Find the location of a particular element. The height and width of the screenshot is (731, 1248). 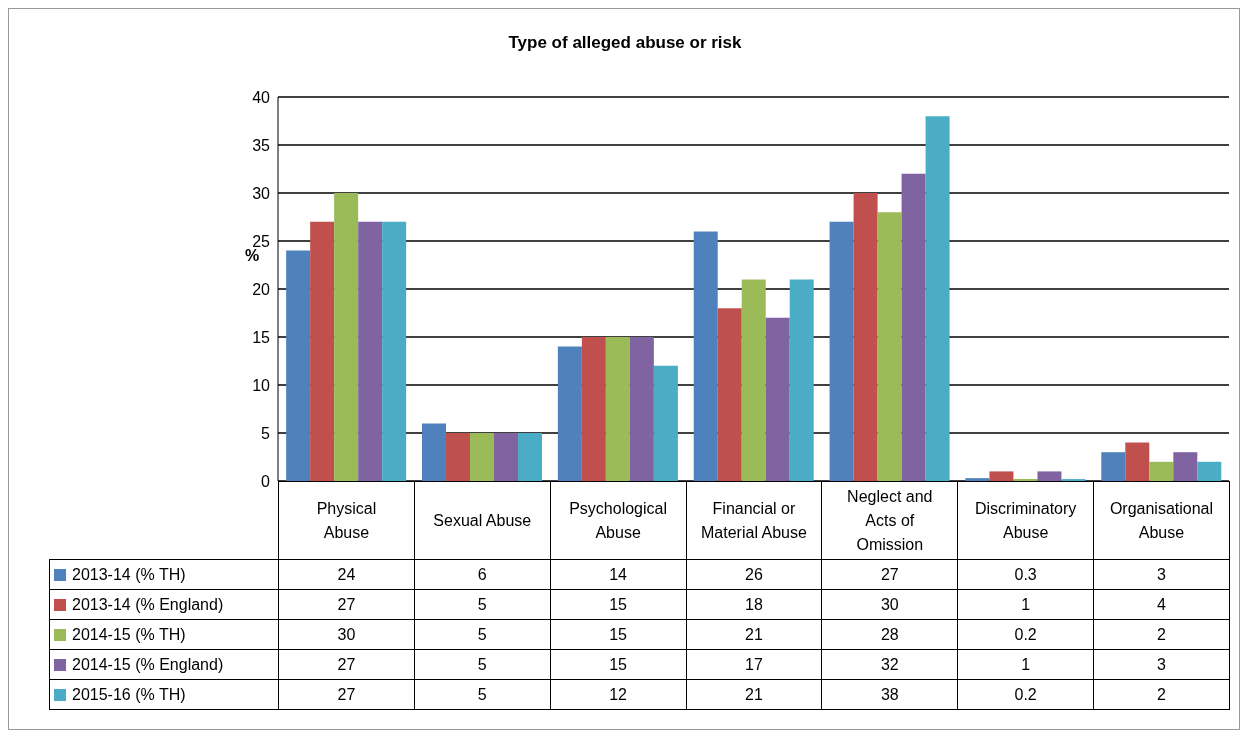

data-label: 14 is located at coordinates (618, 574).